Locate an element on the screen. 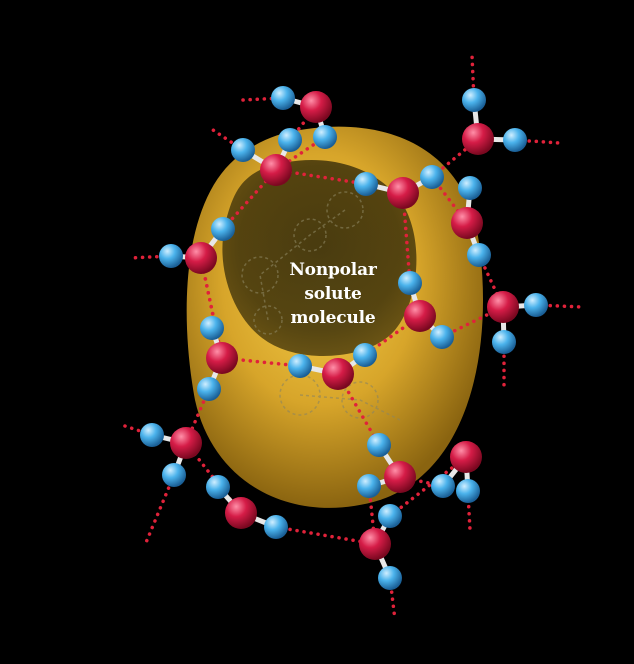 The height and width of the screenshot is (664, 634). solute-label-line-3: molecule is located at coordinates (333, 318).